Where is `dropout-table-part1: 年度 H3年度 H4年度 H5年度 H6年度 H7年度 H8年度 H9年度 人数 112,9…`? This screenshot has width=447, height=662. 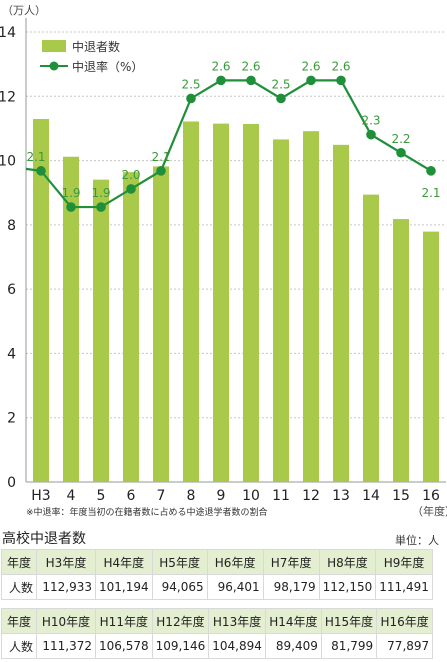 dropout-table-part1: 年度 H3年度 H4年度 H5年度 H6年度 H7年度 H8年度 H9年度 人数 112,9… is located at coordinates (217, 574).